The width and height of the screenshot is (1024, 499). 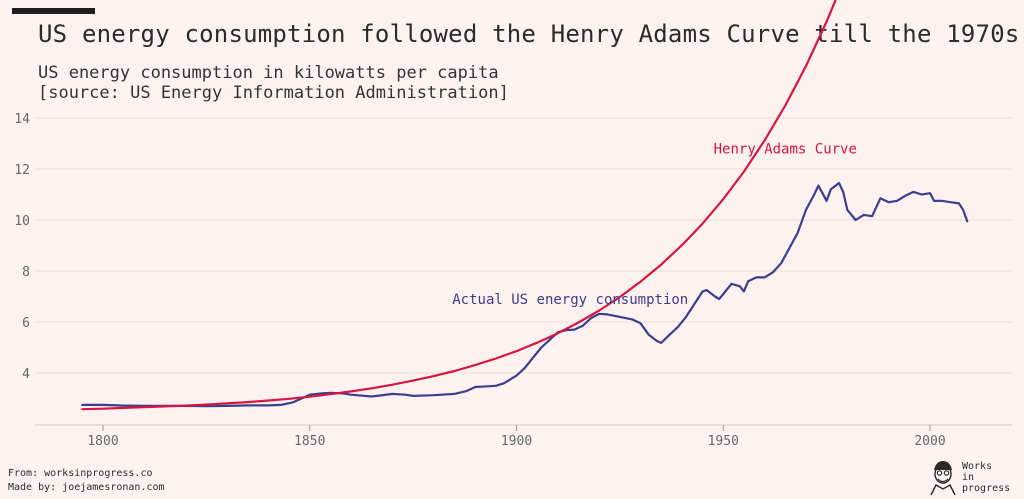 I want to click on logo-wordmark: Works in progress, so click(x=986, y=477).